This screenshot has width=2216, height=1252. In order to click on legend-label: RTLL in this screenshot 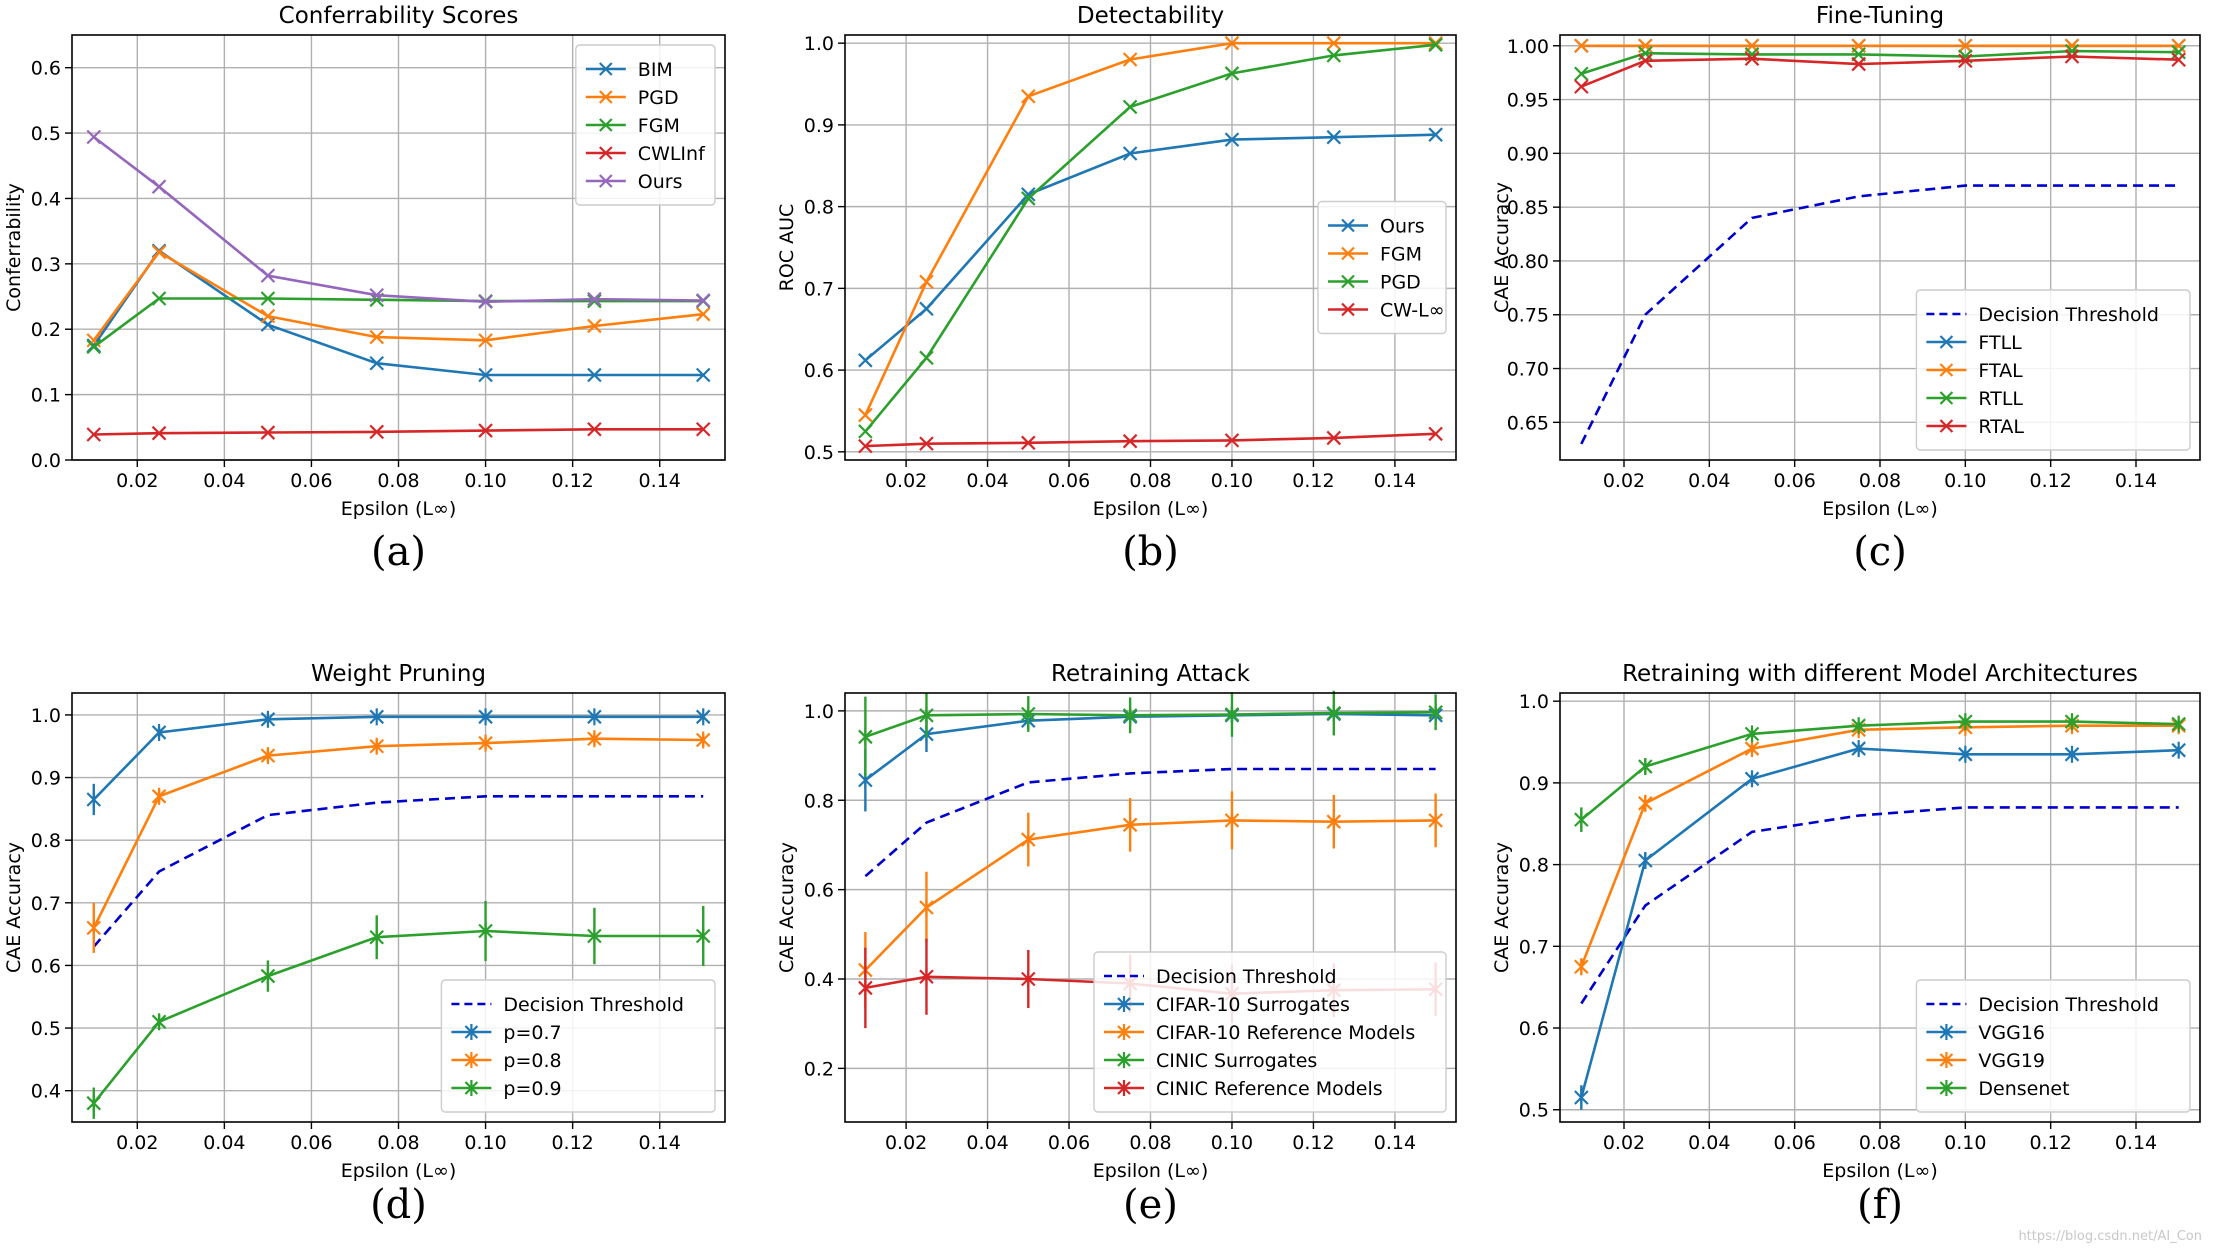, I will do `click(2000, 399)`.